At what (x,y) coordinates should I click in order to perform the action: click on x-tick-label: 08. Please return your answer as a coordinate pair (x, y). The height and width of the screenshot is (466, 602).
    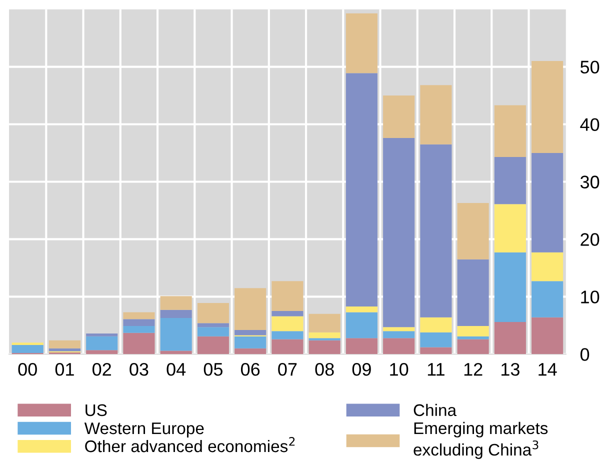
    Looking at the image, I should click on (324, 369).